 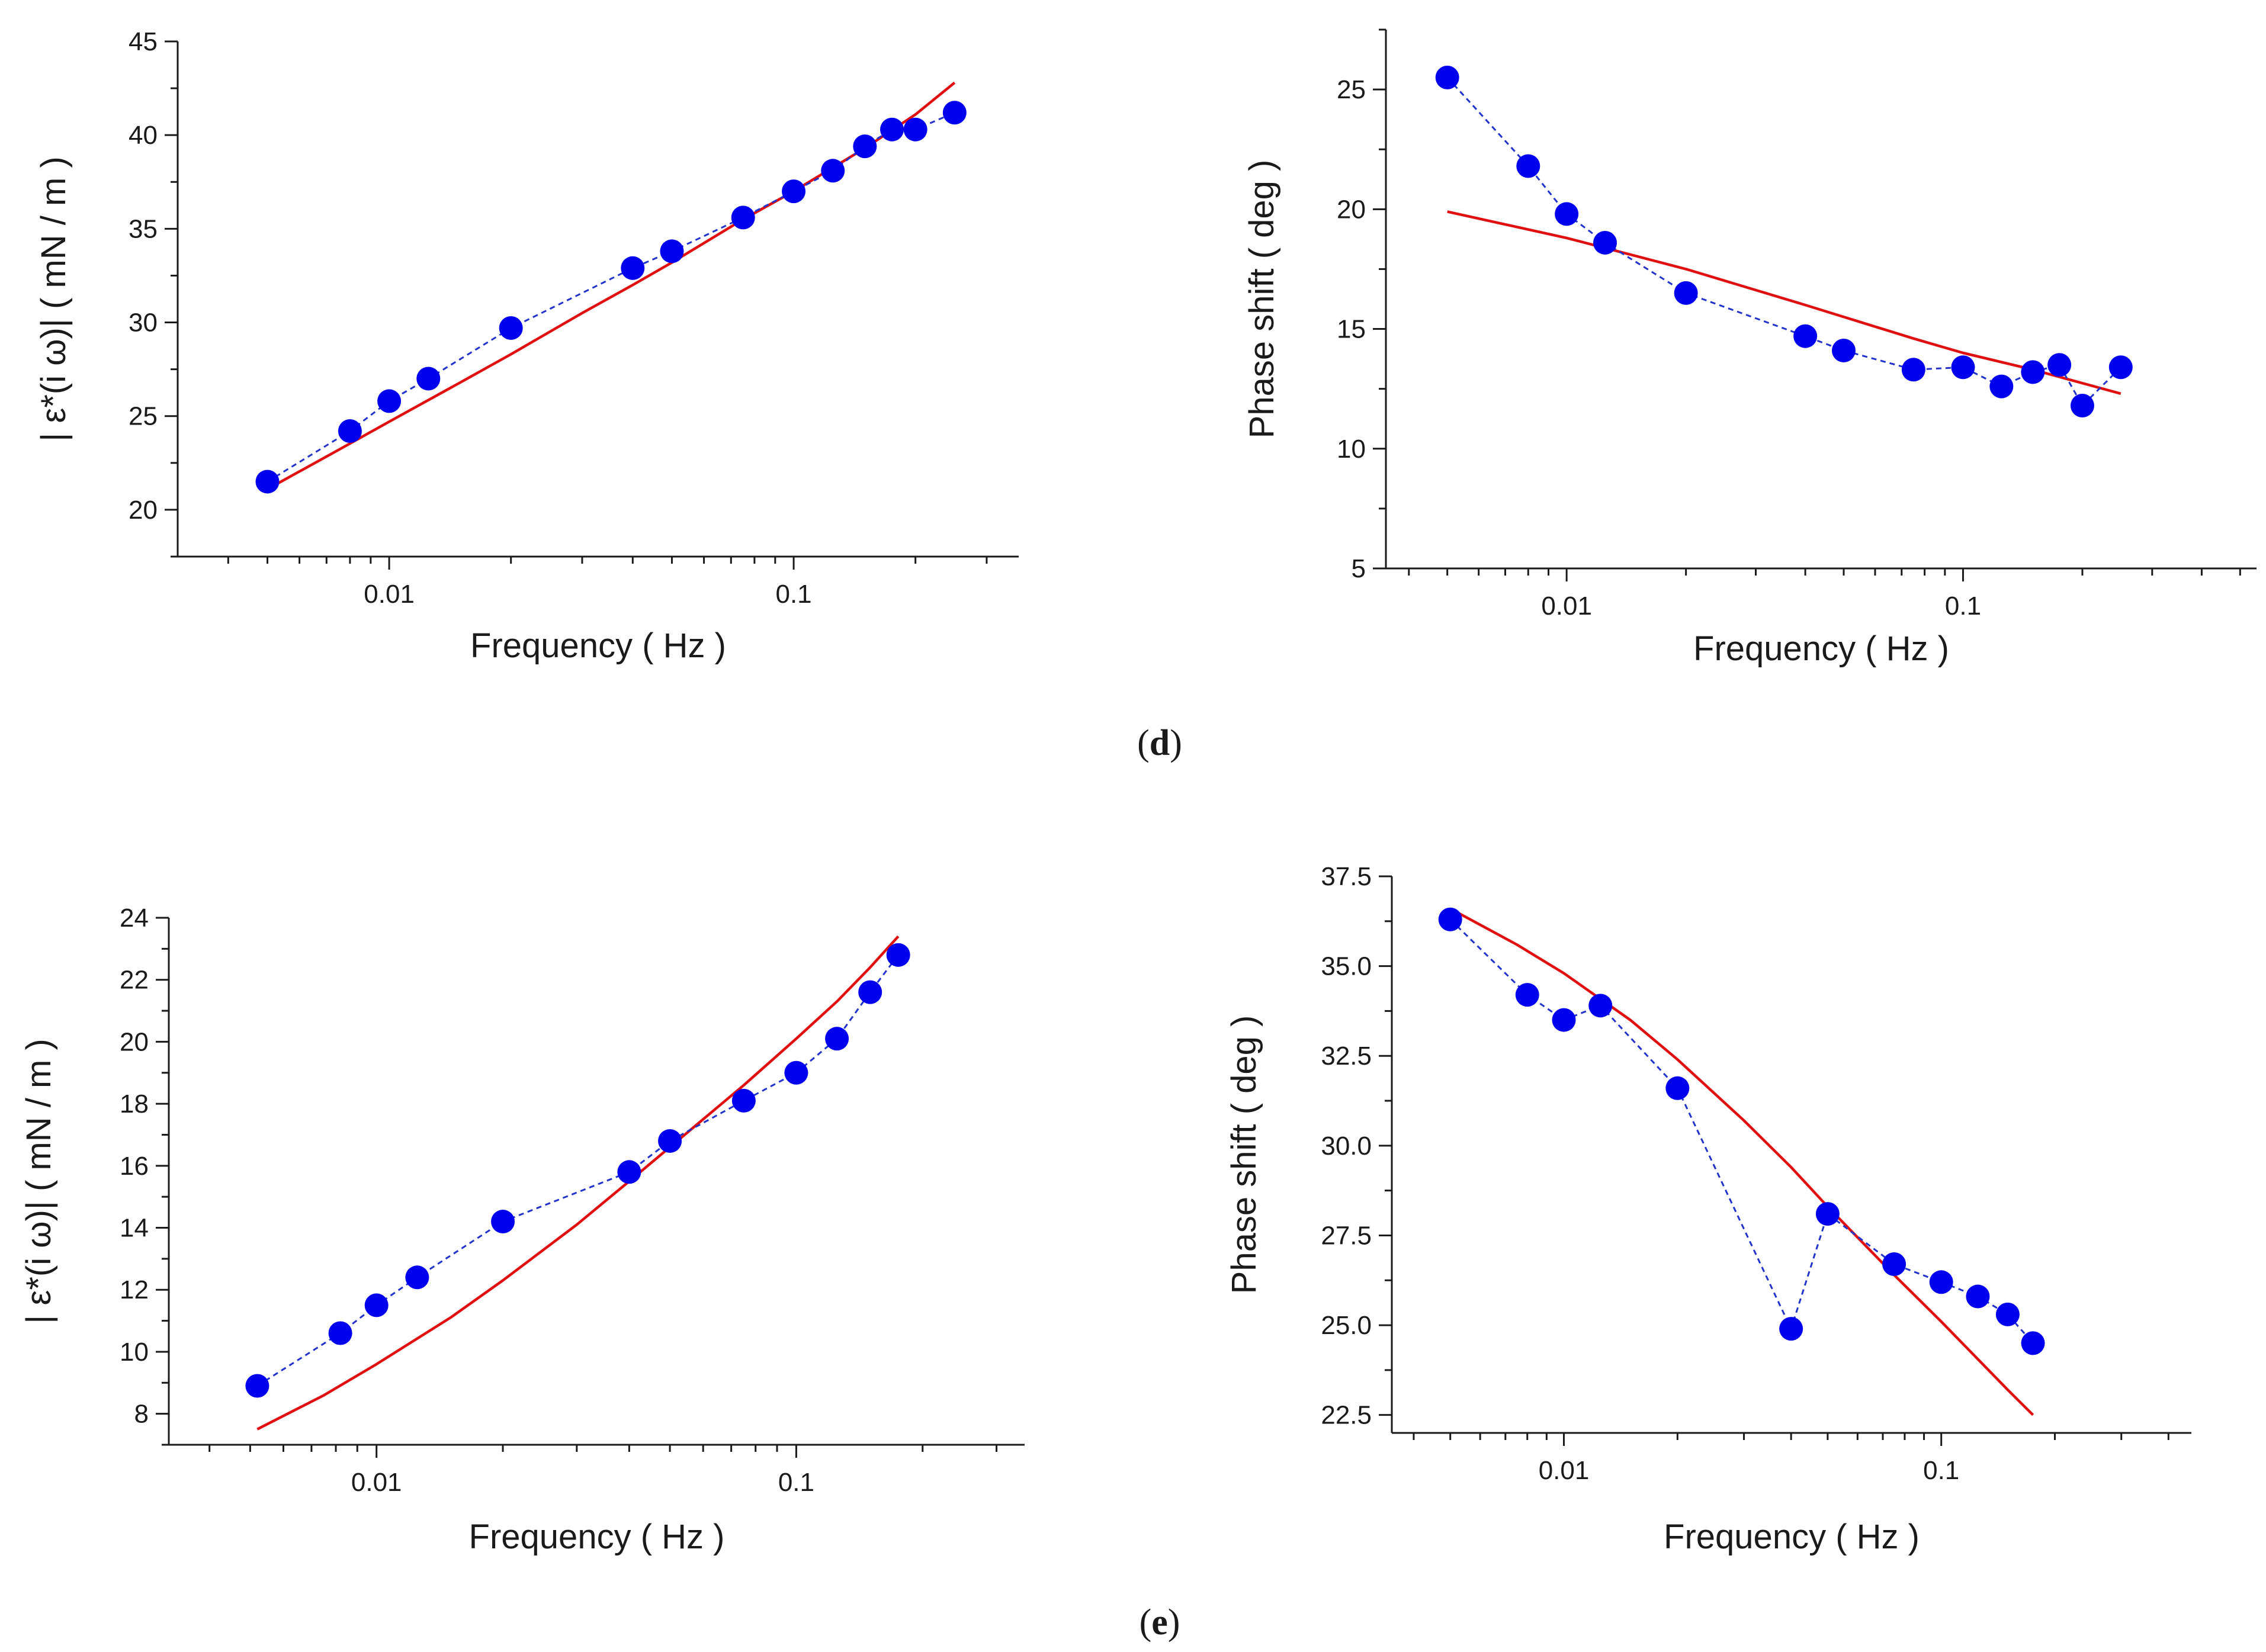 I want to click on y-tick-label: 8, so click(x=141, y=1414).